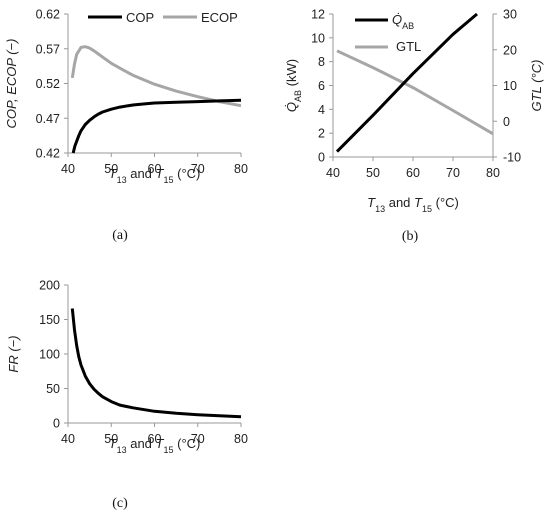 Image resolution: width=550 pixels, height=517 pixels. Describe the element at coordinates (120, 503) in the screenshot. I see `subfigure-caption: (c)` at that location.